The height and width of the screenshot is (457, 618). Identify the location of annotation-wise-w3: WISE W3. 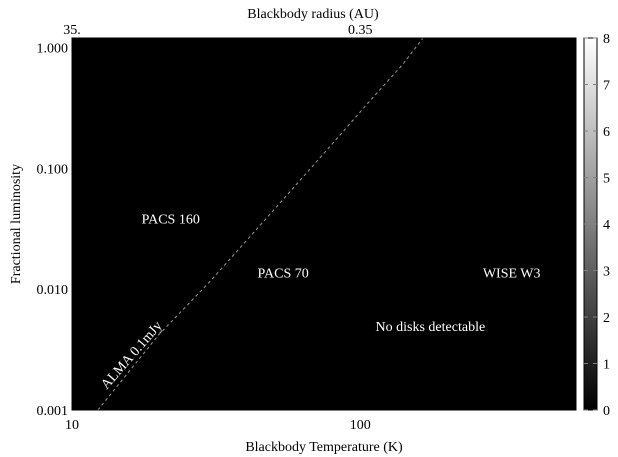
(512, 273).